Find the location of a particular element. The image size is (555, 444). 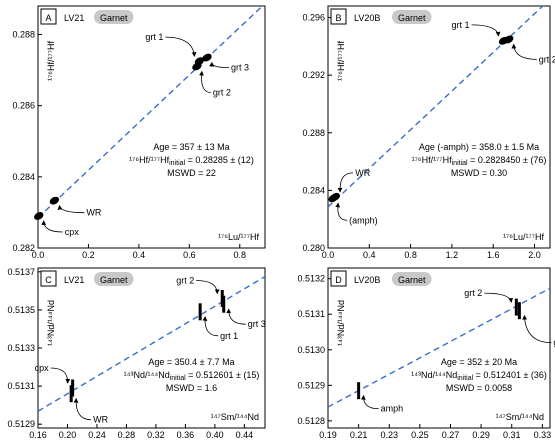

y-tick-label: 0.284 is located at coordinates (23, 177).